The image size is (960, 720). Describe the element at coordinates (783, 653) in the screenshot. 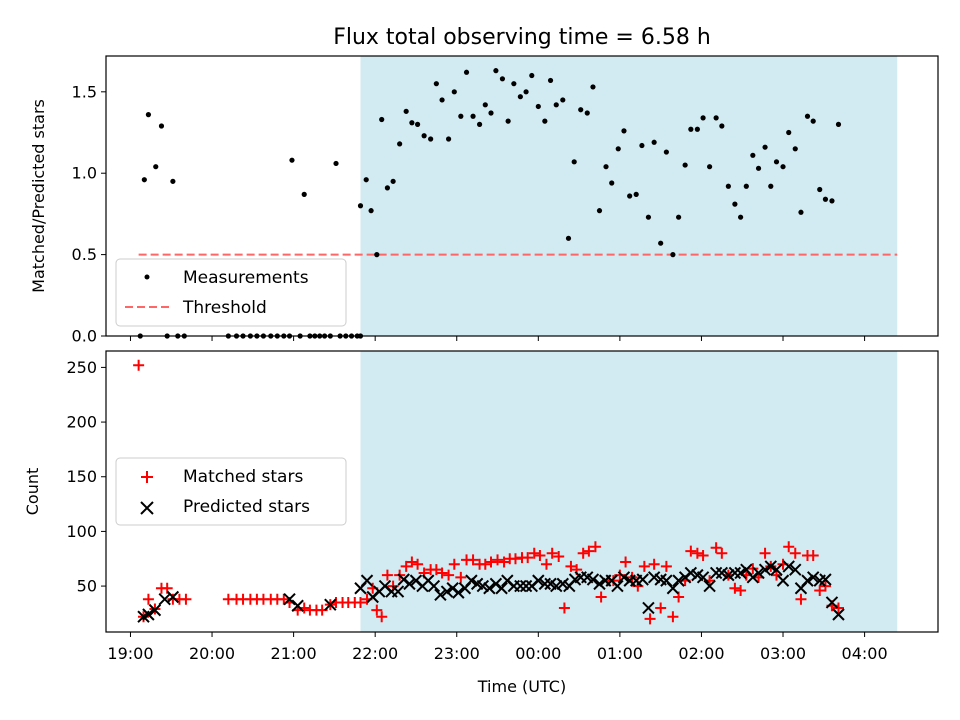

I see `x-tick-label: 03:00` at that location.